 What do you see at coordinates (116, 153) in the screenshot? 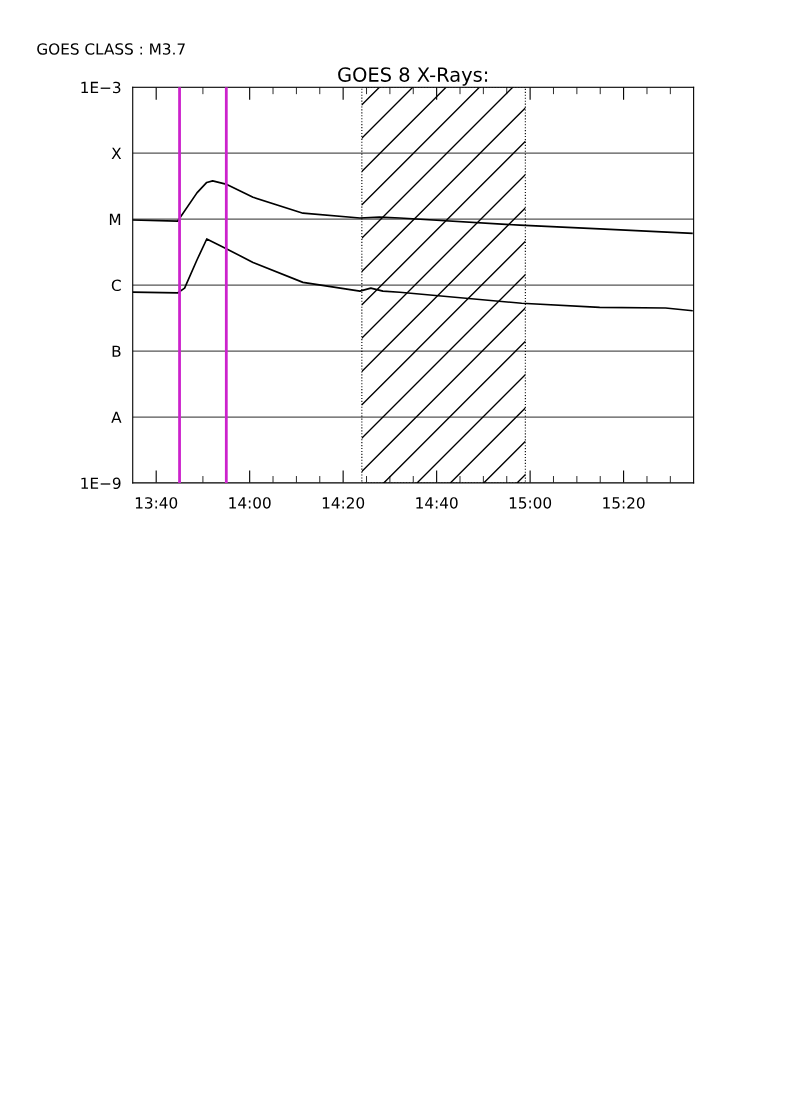
I see `y-tick-label: X` at bounding box center [116, 153].